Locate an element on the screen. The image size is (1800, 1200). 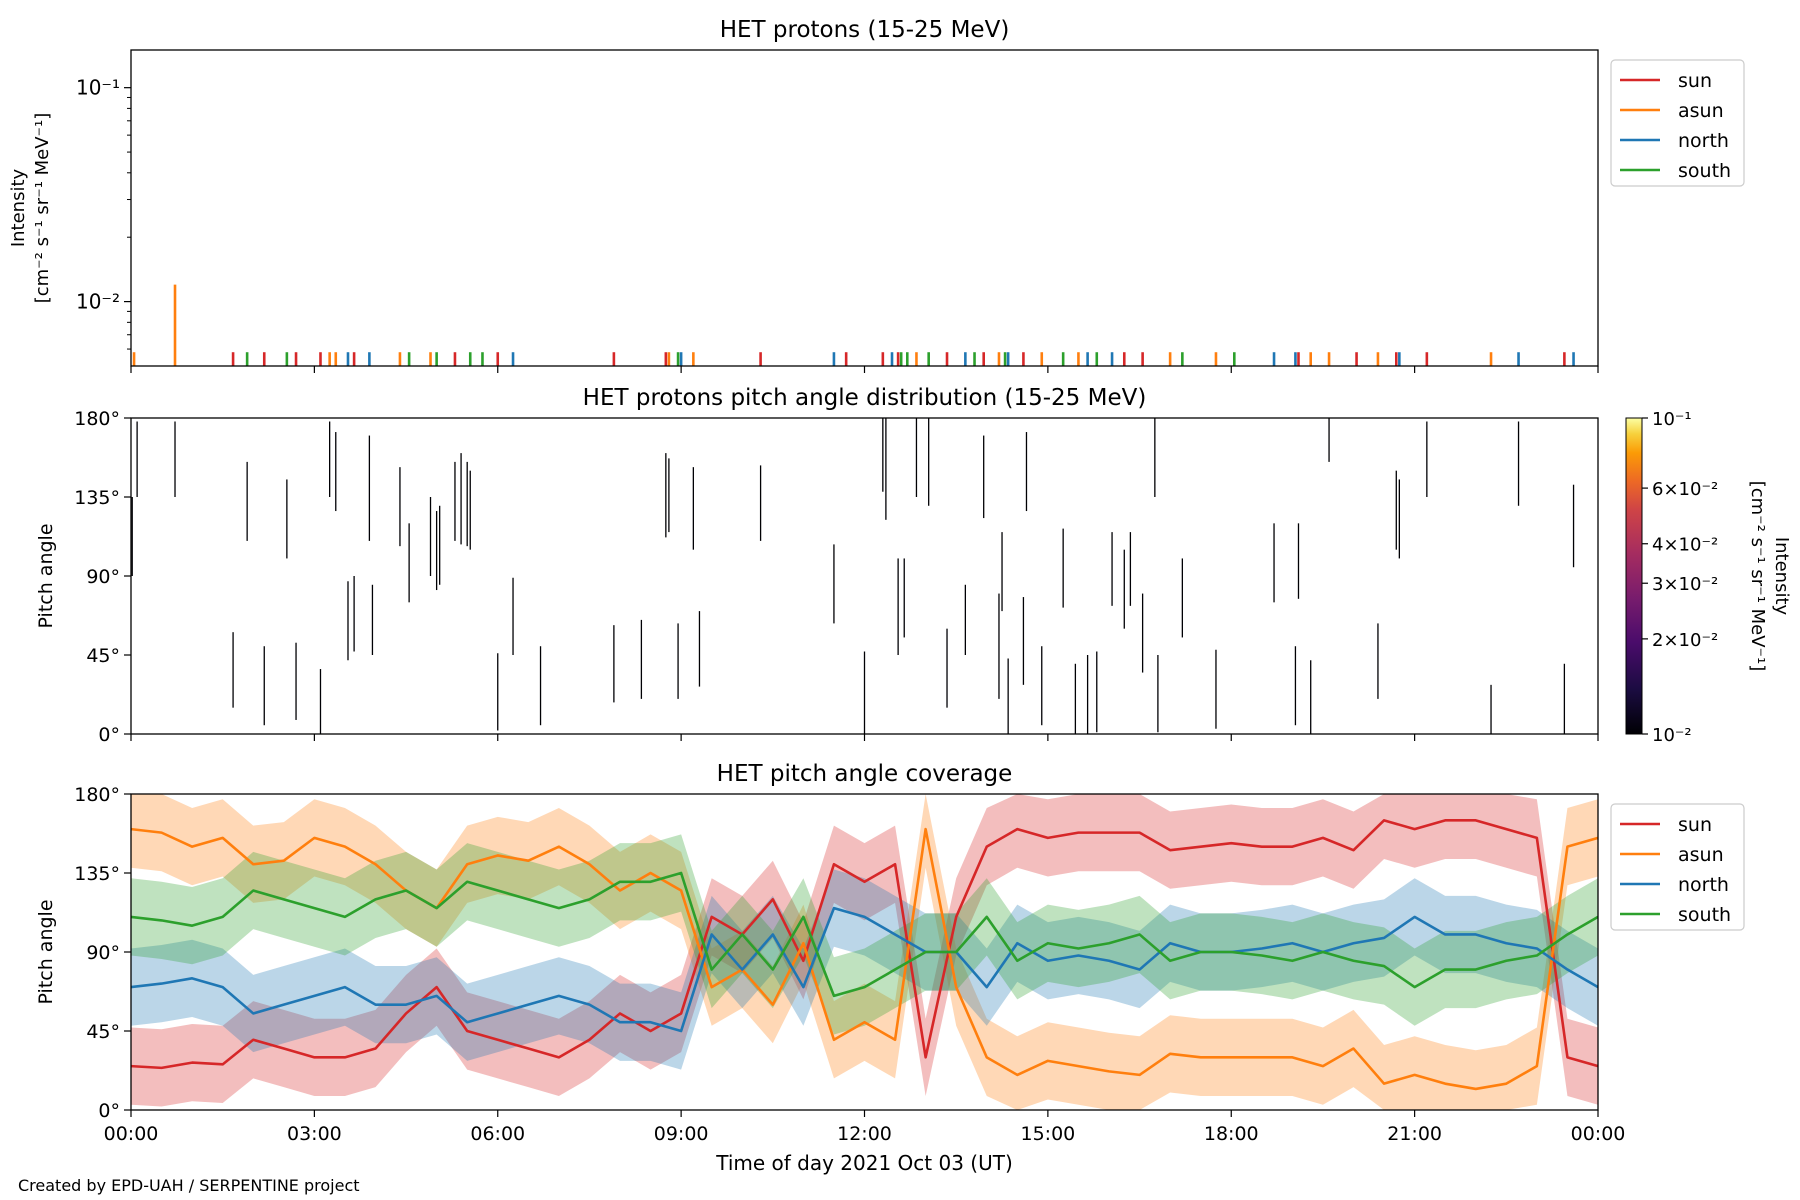
x-tick-label: 09:00 is located at coordinates (681, 1134).